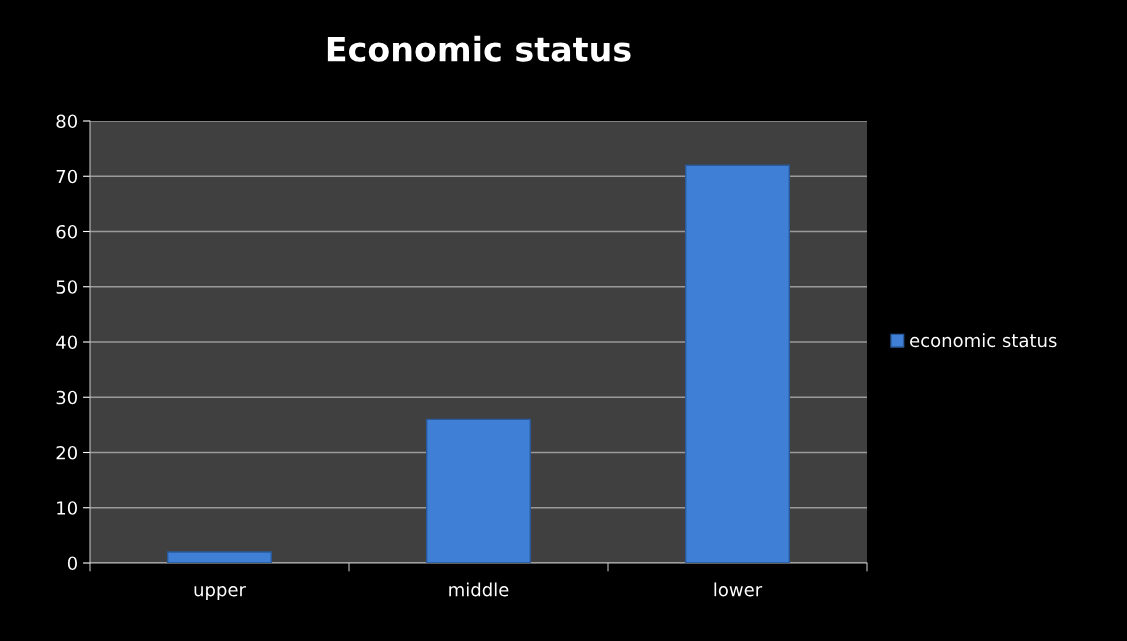 This screenshot has width=1127, height=641. What do you see at coordinates (66, 176) in the screenshot?
I see `y-tick-label: 70` at bounding box center [66, 176].